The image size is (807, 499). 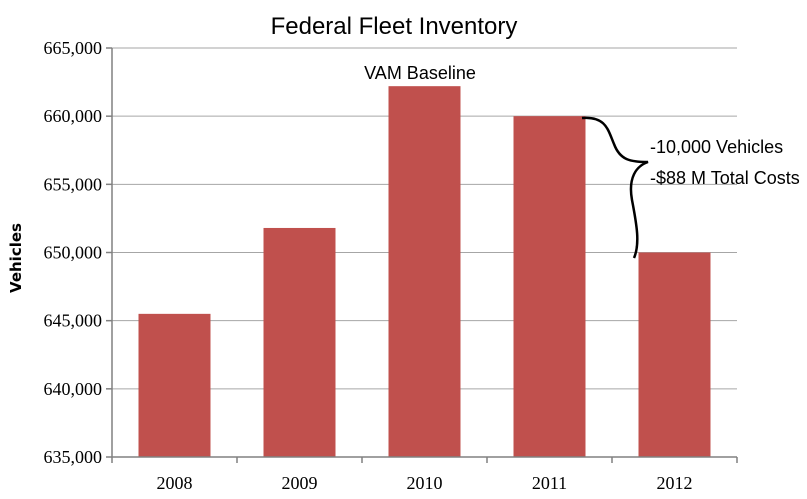 What do you see at coordinates (73, 116) in the screenshot?
I see `y-tick-label: 660,000` at bounding box center [73, 116].